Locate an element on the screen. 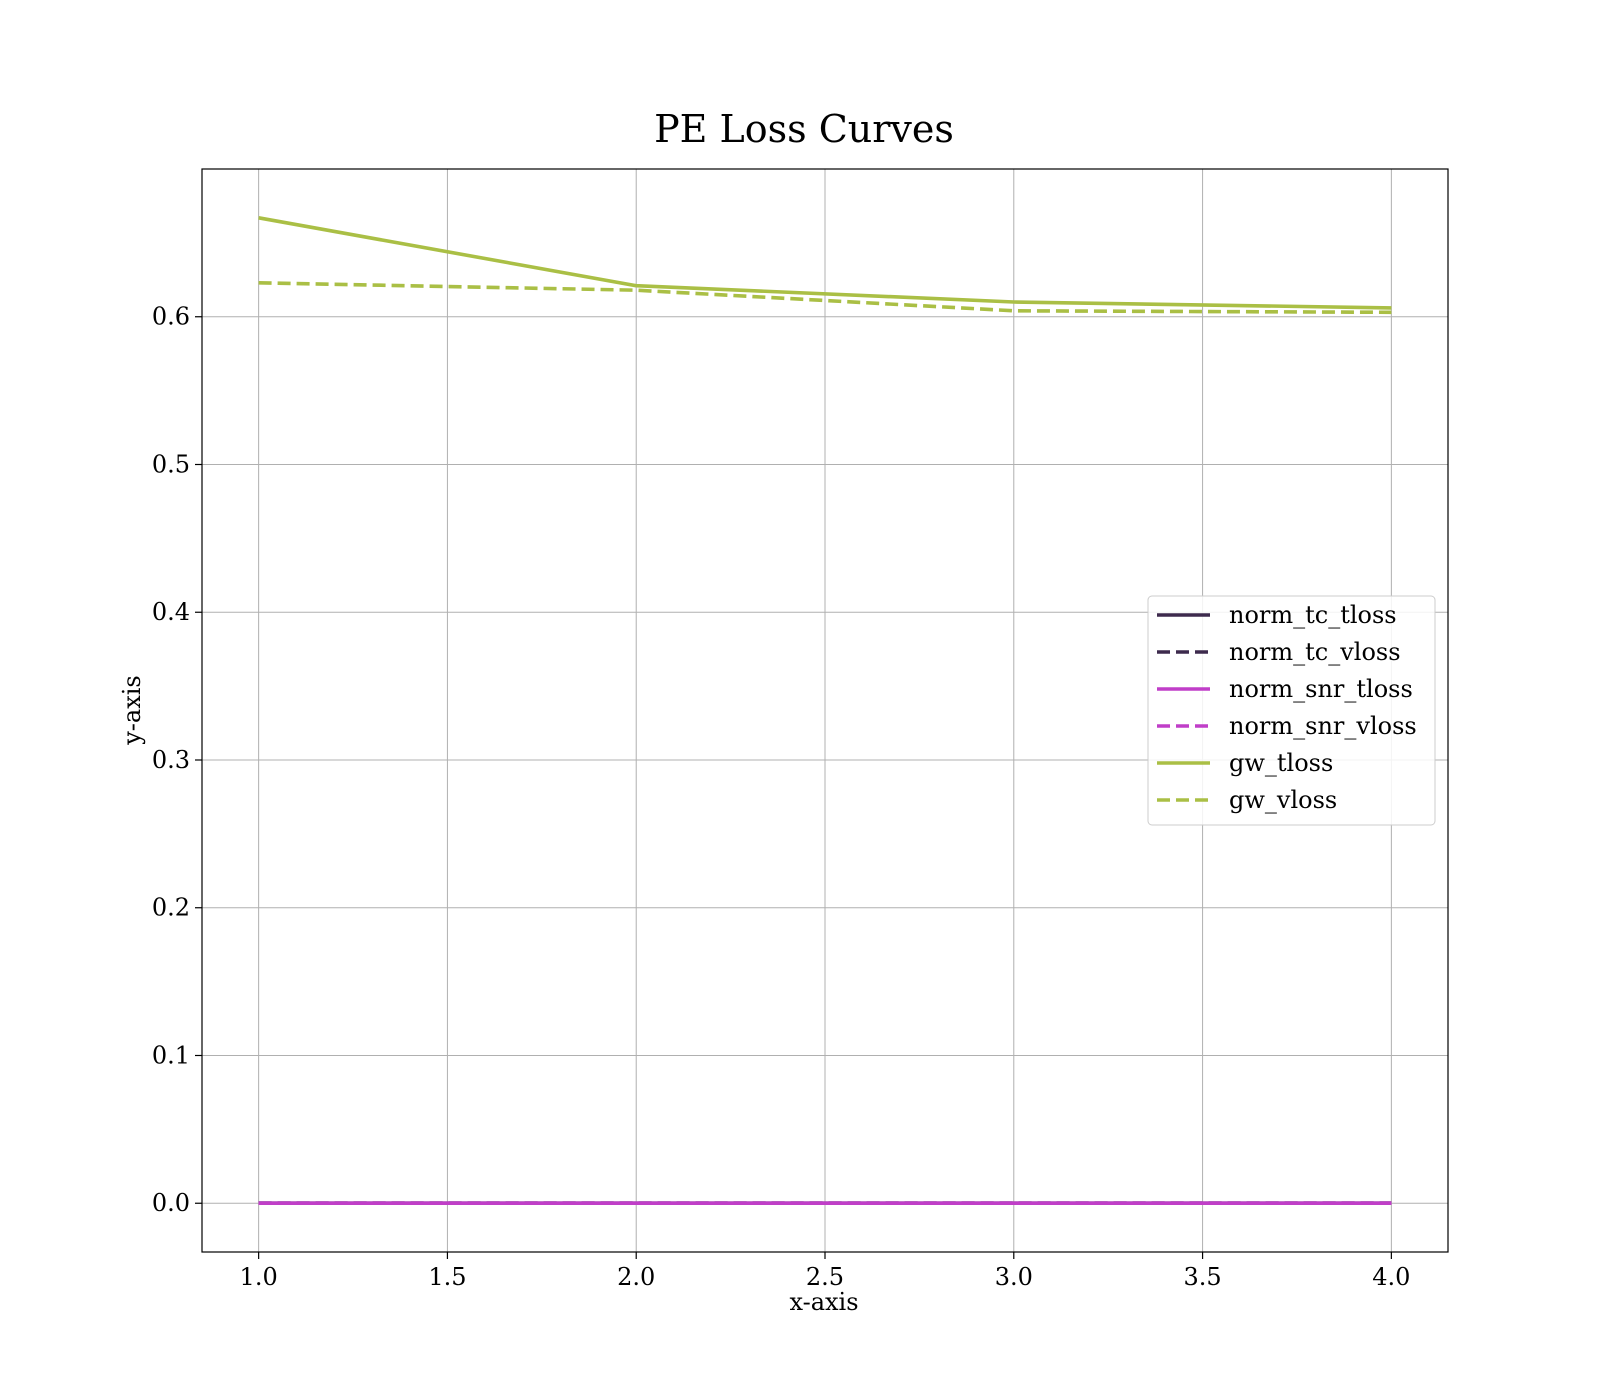 The width and height of the screenshot is (1600, 1400). x-tick-label: 3.5 is located at coordinates (1202, 1277).